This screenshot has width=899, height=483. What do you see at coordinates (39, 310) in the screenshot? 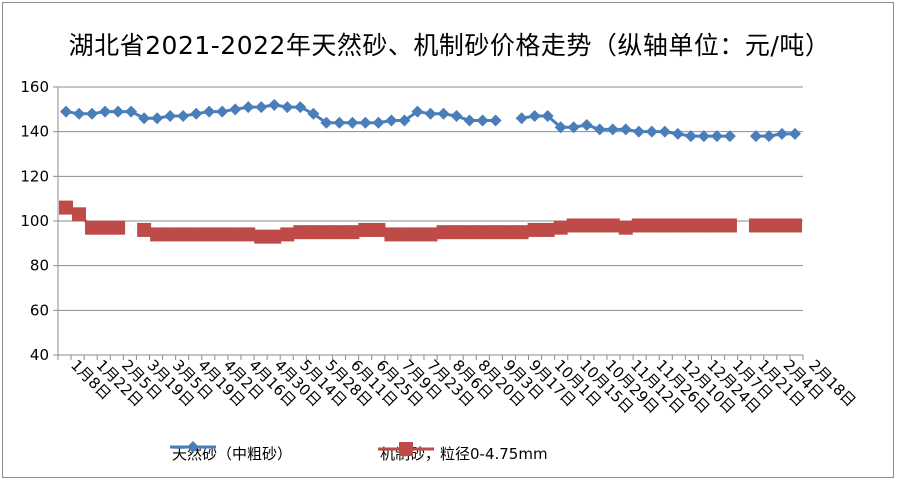
I see `y-tick-label: 60` at bounding box center [39, 310].